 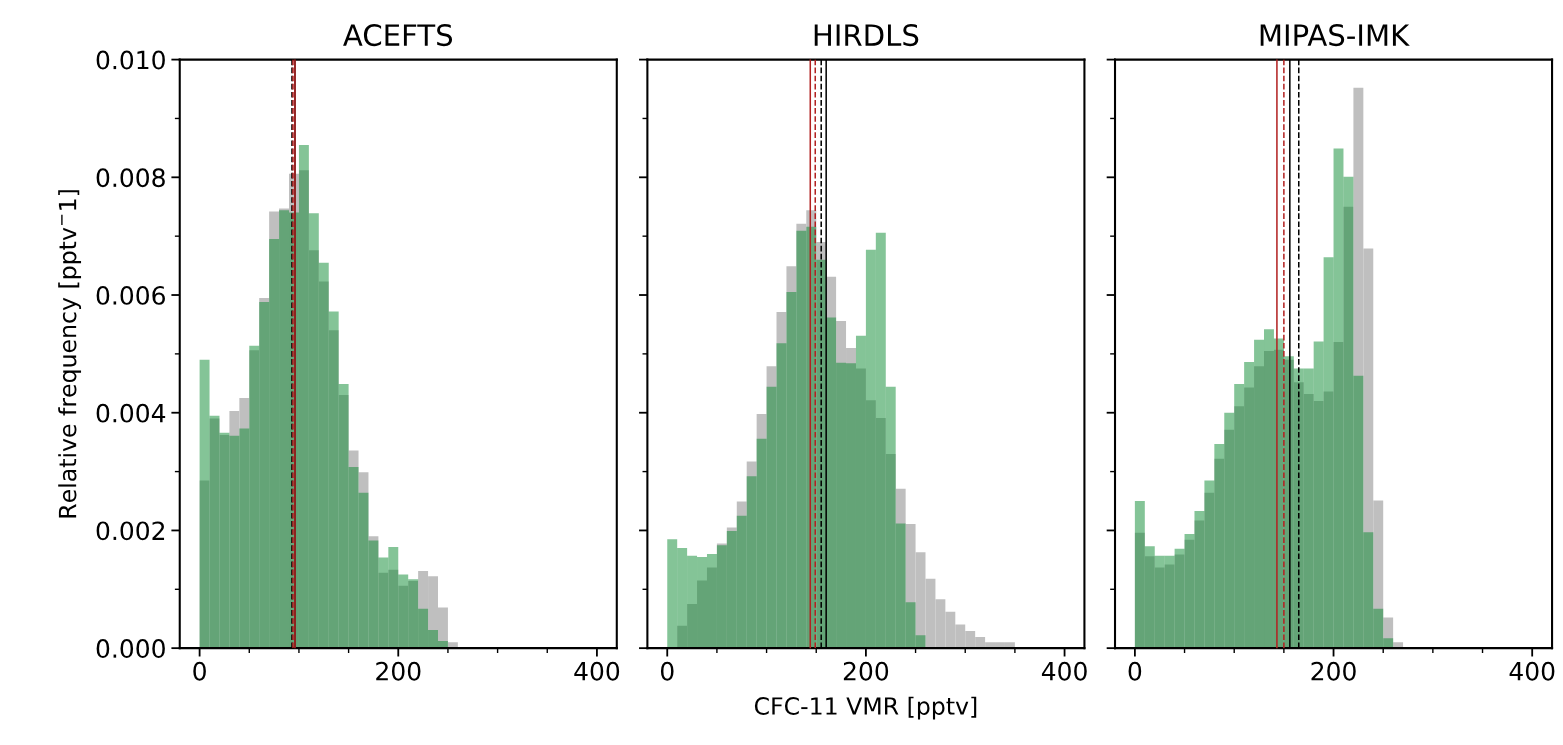 What do you see at coordinates (130, 60) in the screenshot?
I see `y-tick-label: 0.010` at bounding box center [130, 60].